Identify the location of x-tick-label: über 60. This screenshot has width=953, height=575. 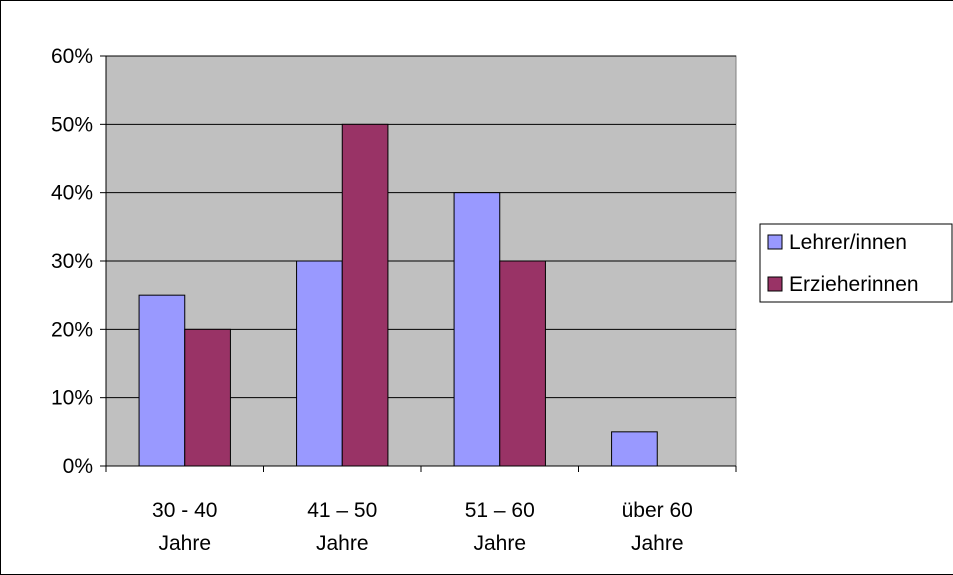
(657, 510).